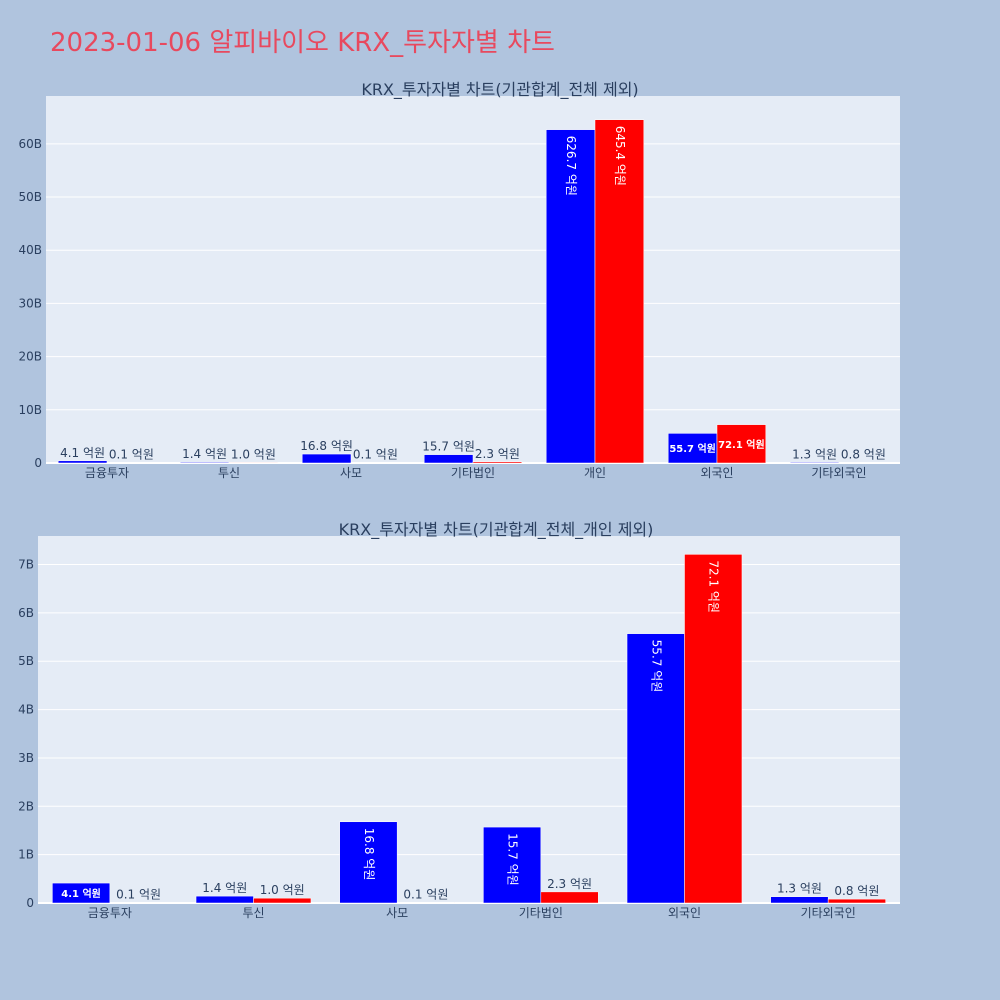 The width and height of the screenshot is (1000, 1000). Describe the element at coordinates (496, 530) in the screenshot. I see `chart-title: KRX_투자자별 차트(기관합계_전체_개인 제외)` at that location.